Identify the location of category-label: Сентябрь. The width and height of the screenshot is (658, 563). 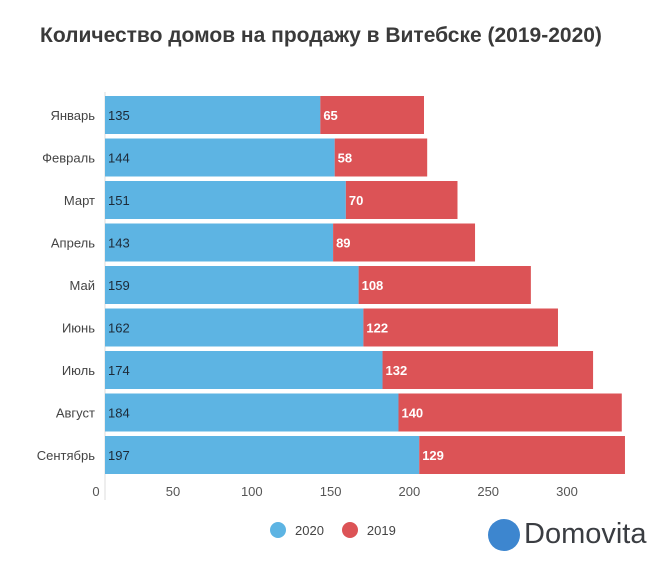
(66, 455).